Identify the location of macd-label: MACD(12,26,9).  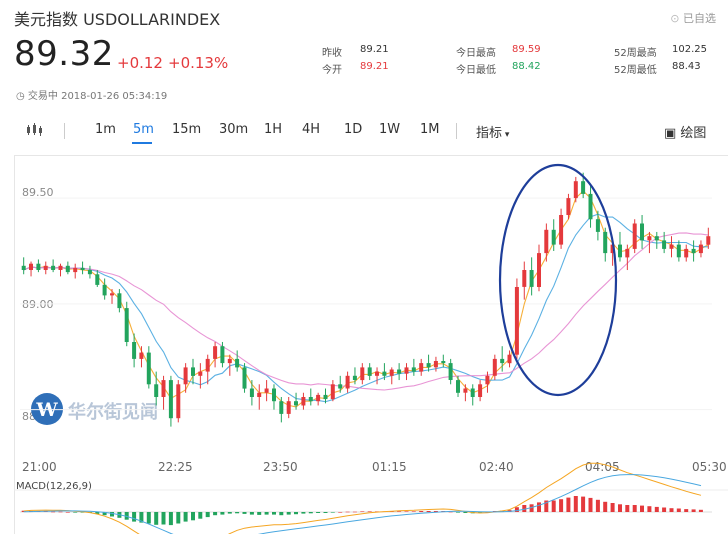
(54, 486).